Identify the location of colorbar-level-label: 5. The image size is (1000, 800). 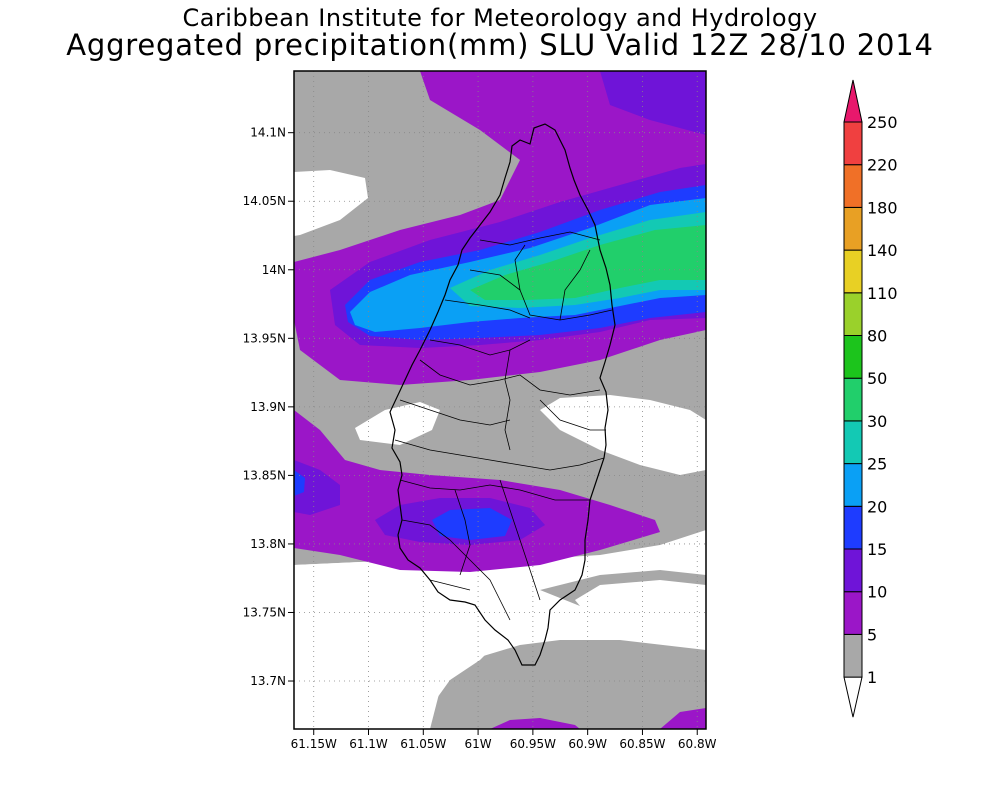
(872, 634).